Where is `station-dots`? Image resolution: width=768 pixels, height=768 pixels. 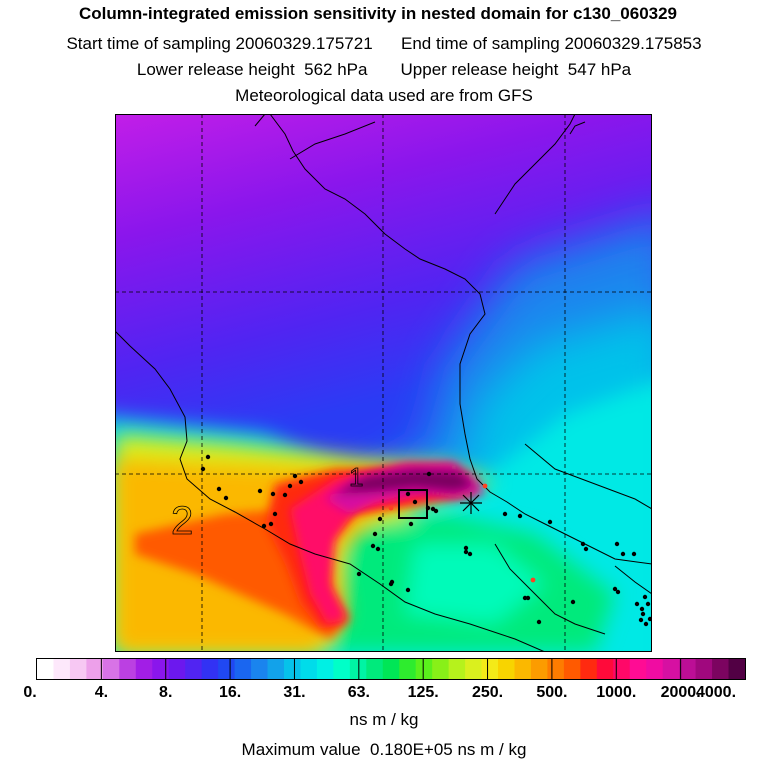 station-dots is located at coordinates (426, 540).